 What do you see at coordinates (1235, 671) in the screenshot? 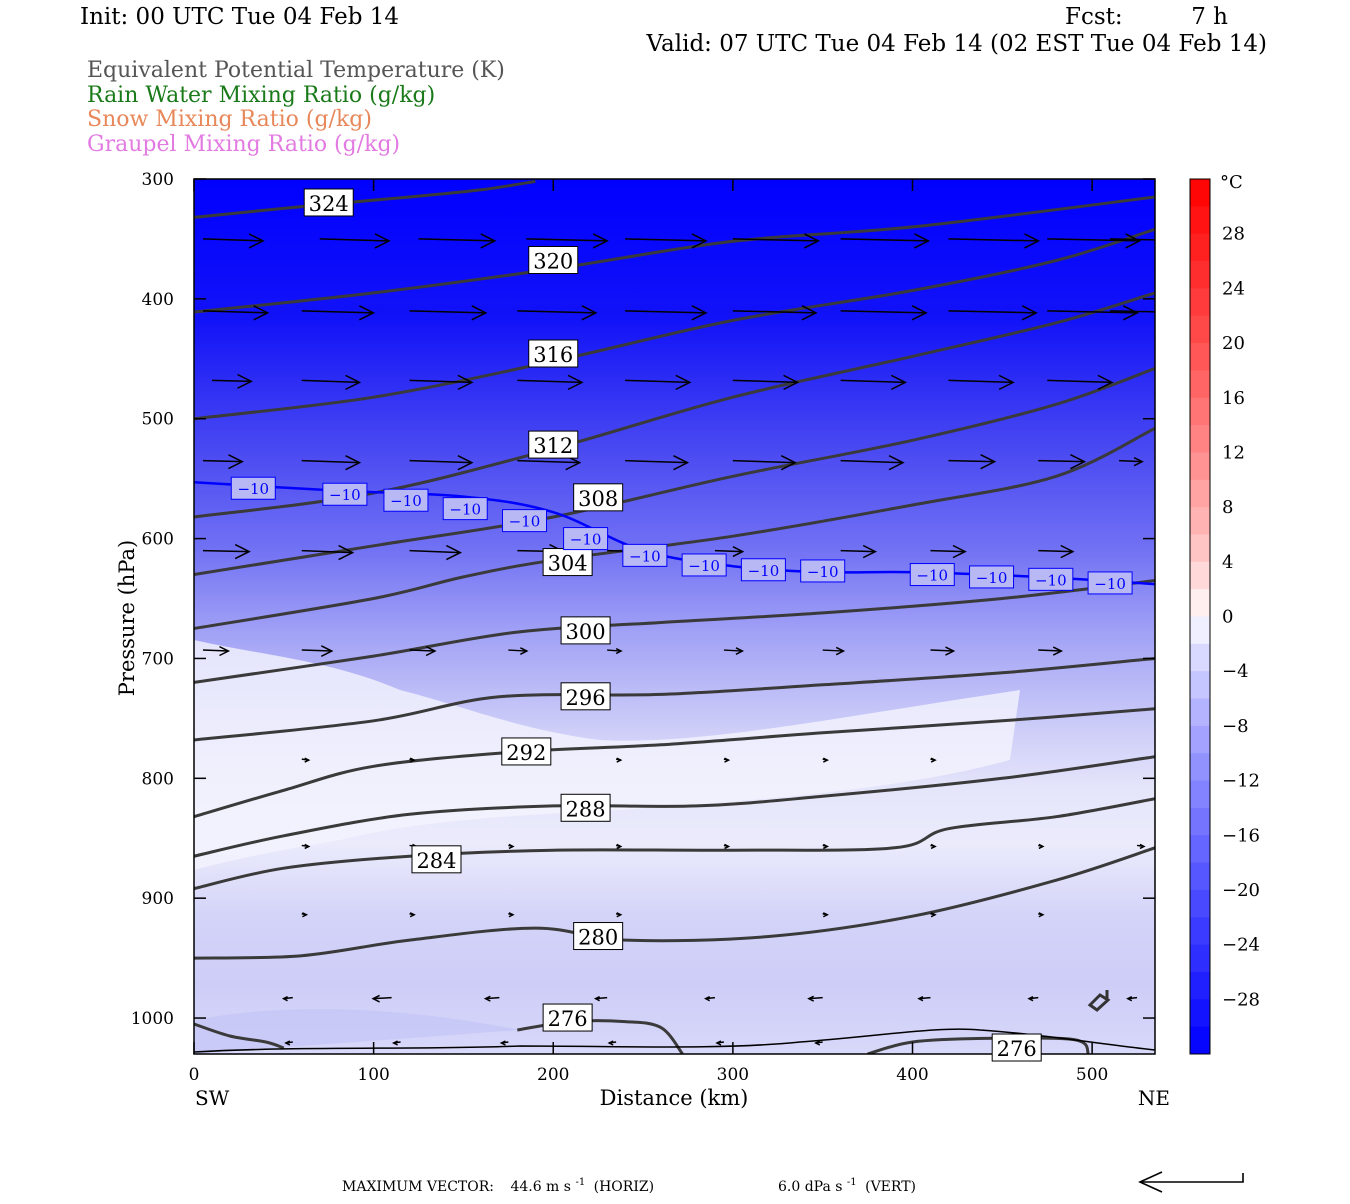
I see `colorbar-tick-label: −4` at bounding box center [1235, 671].